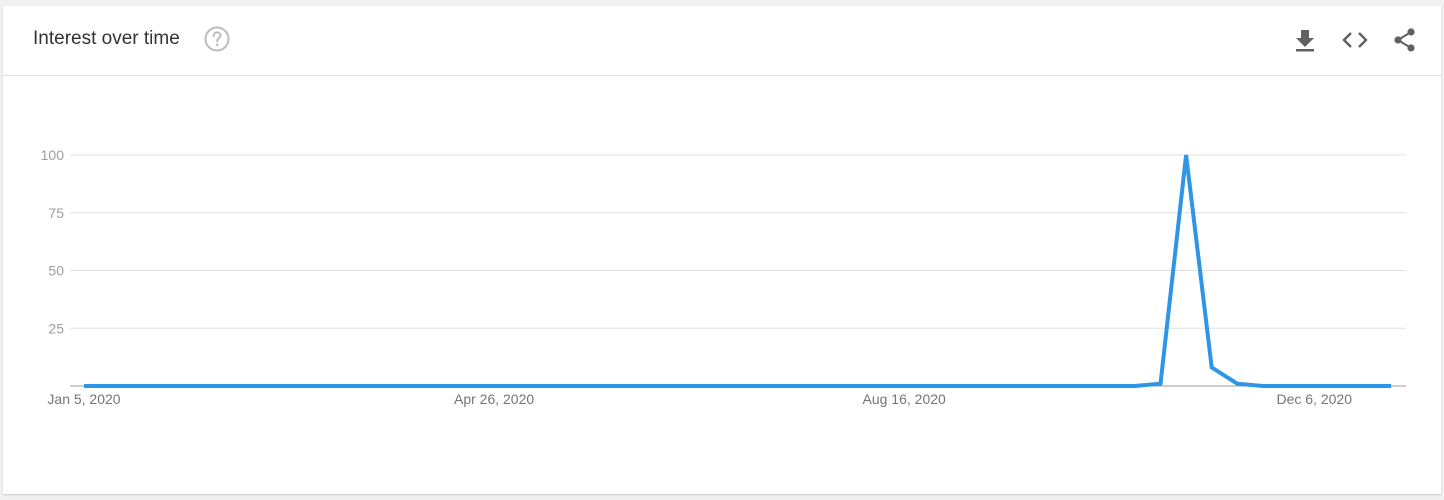 The image size is (1444, 500). I want to click on x-tick-label: Jan 5, 2020, so click(83, 399).